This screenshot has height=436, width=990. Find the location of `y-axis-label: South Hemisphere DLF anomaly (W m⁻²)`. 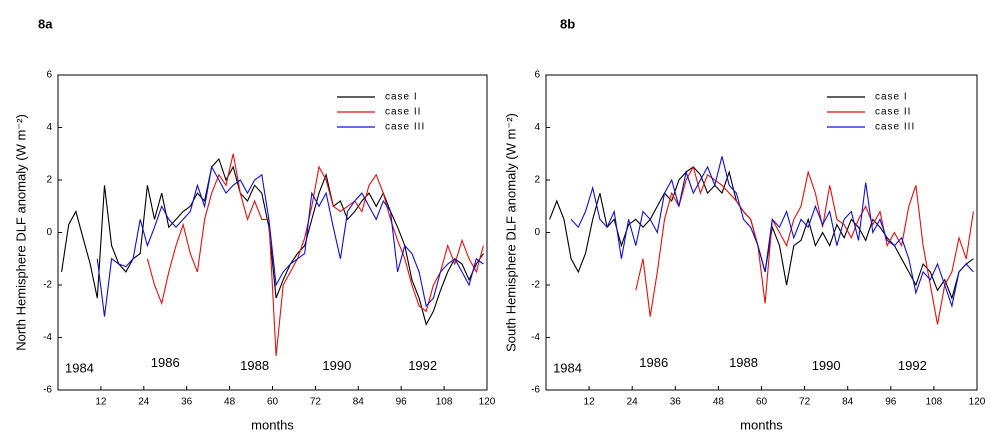

y-axis-label: South Hemisphere DLF anomaly (W m⁻²) is located at coordinates (510, 232).